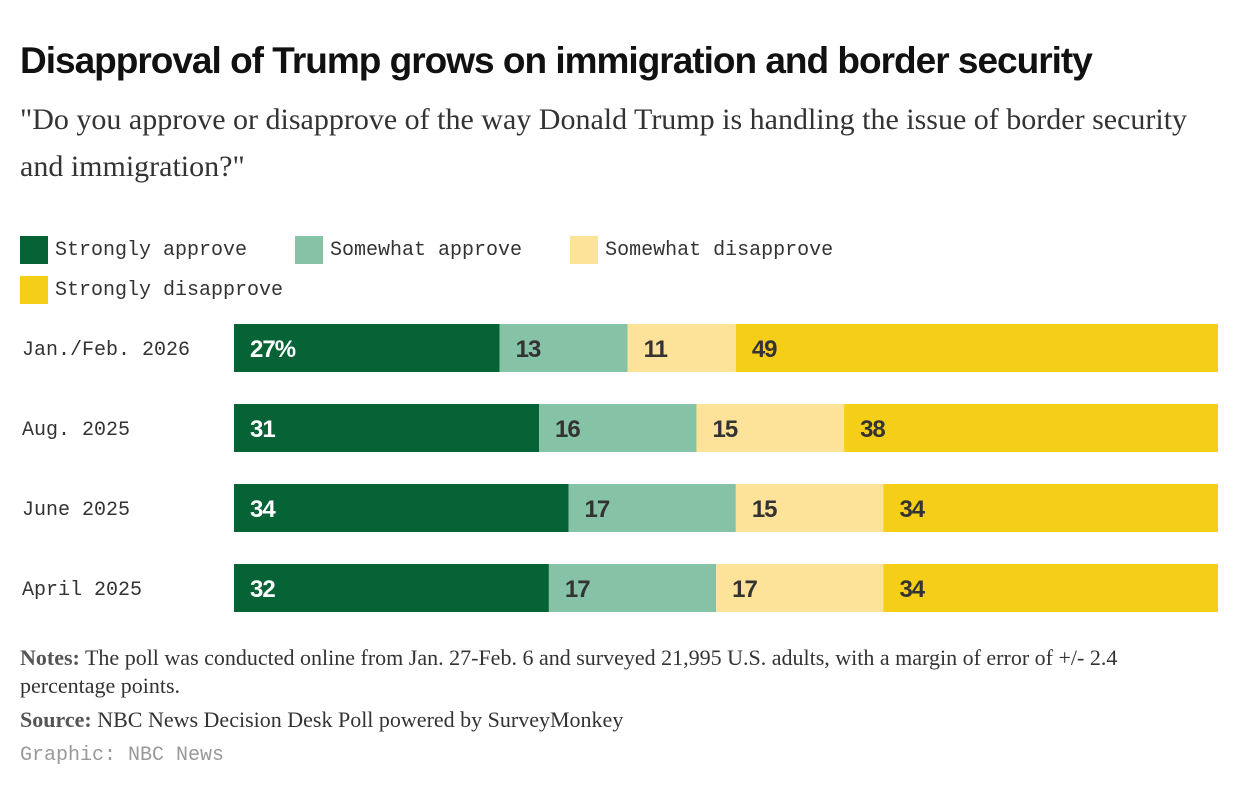  Describe the element at coordinates (273, 349) in the screenshot. I see `data-label: 27%` at that location.